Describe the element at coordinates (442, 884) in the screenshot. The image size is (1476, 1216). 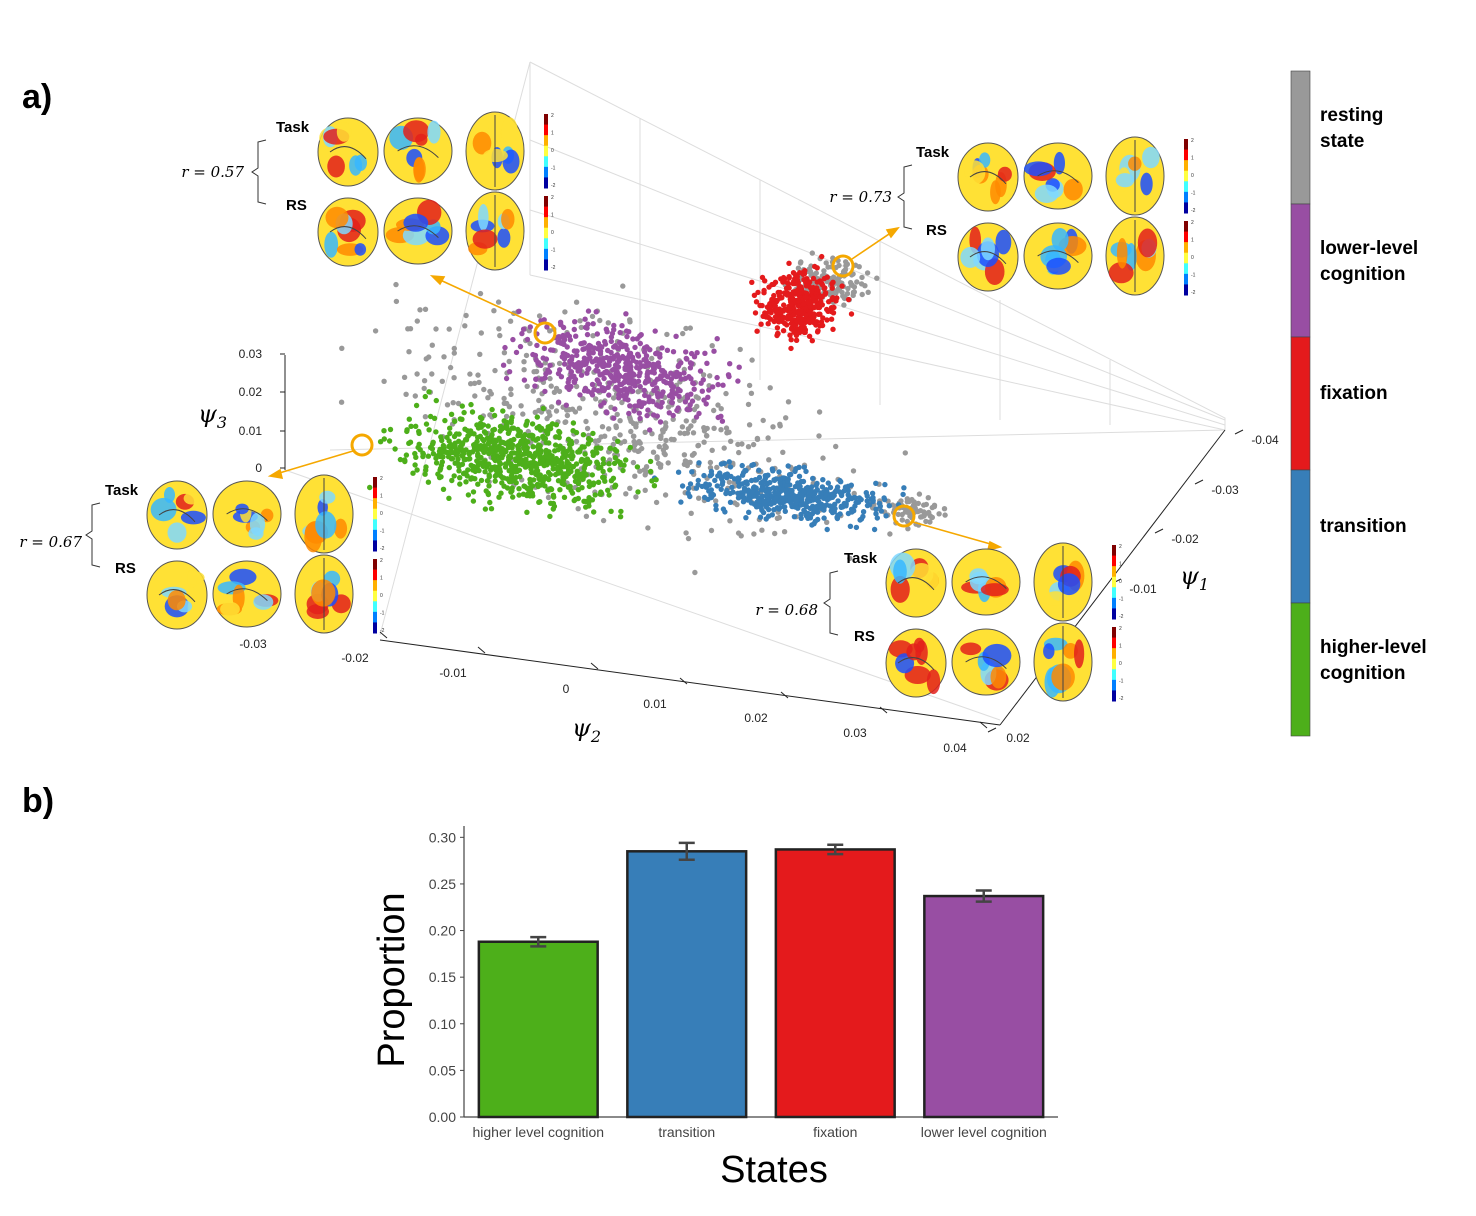
I see `y-tick-label: 0.25` at that location.